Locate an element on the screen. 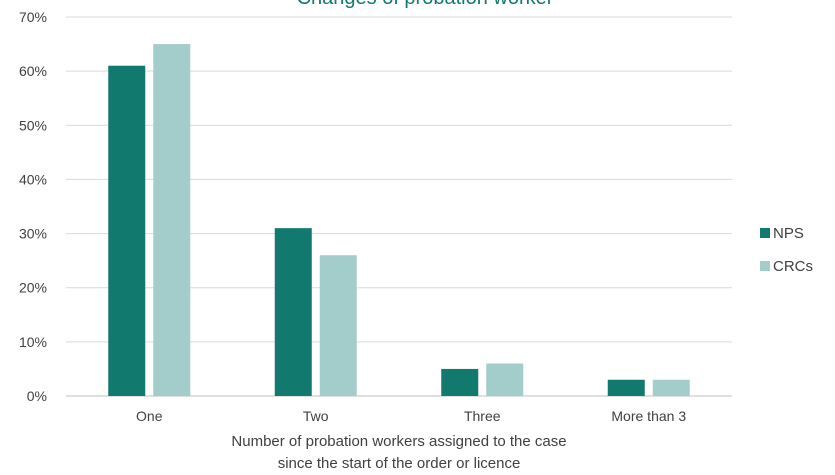  chart-title: Changes of probation worker is located at coordinates (425, 4).